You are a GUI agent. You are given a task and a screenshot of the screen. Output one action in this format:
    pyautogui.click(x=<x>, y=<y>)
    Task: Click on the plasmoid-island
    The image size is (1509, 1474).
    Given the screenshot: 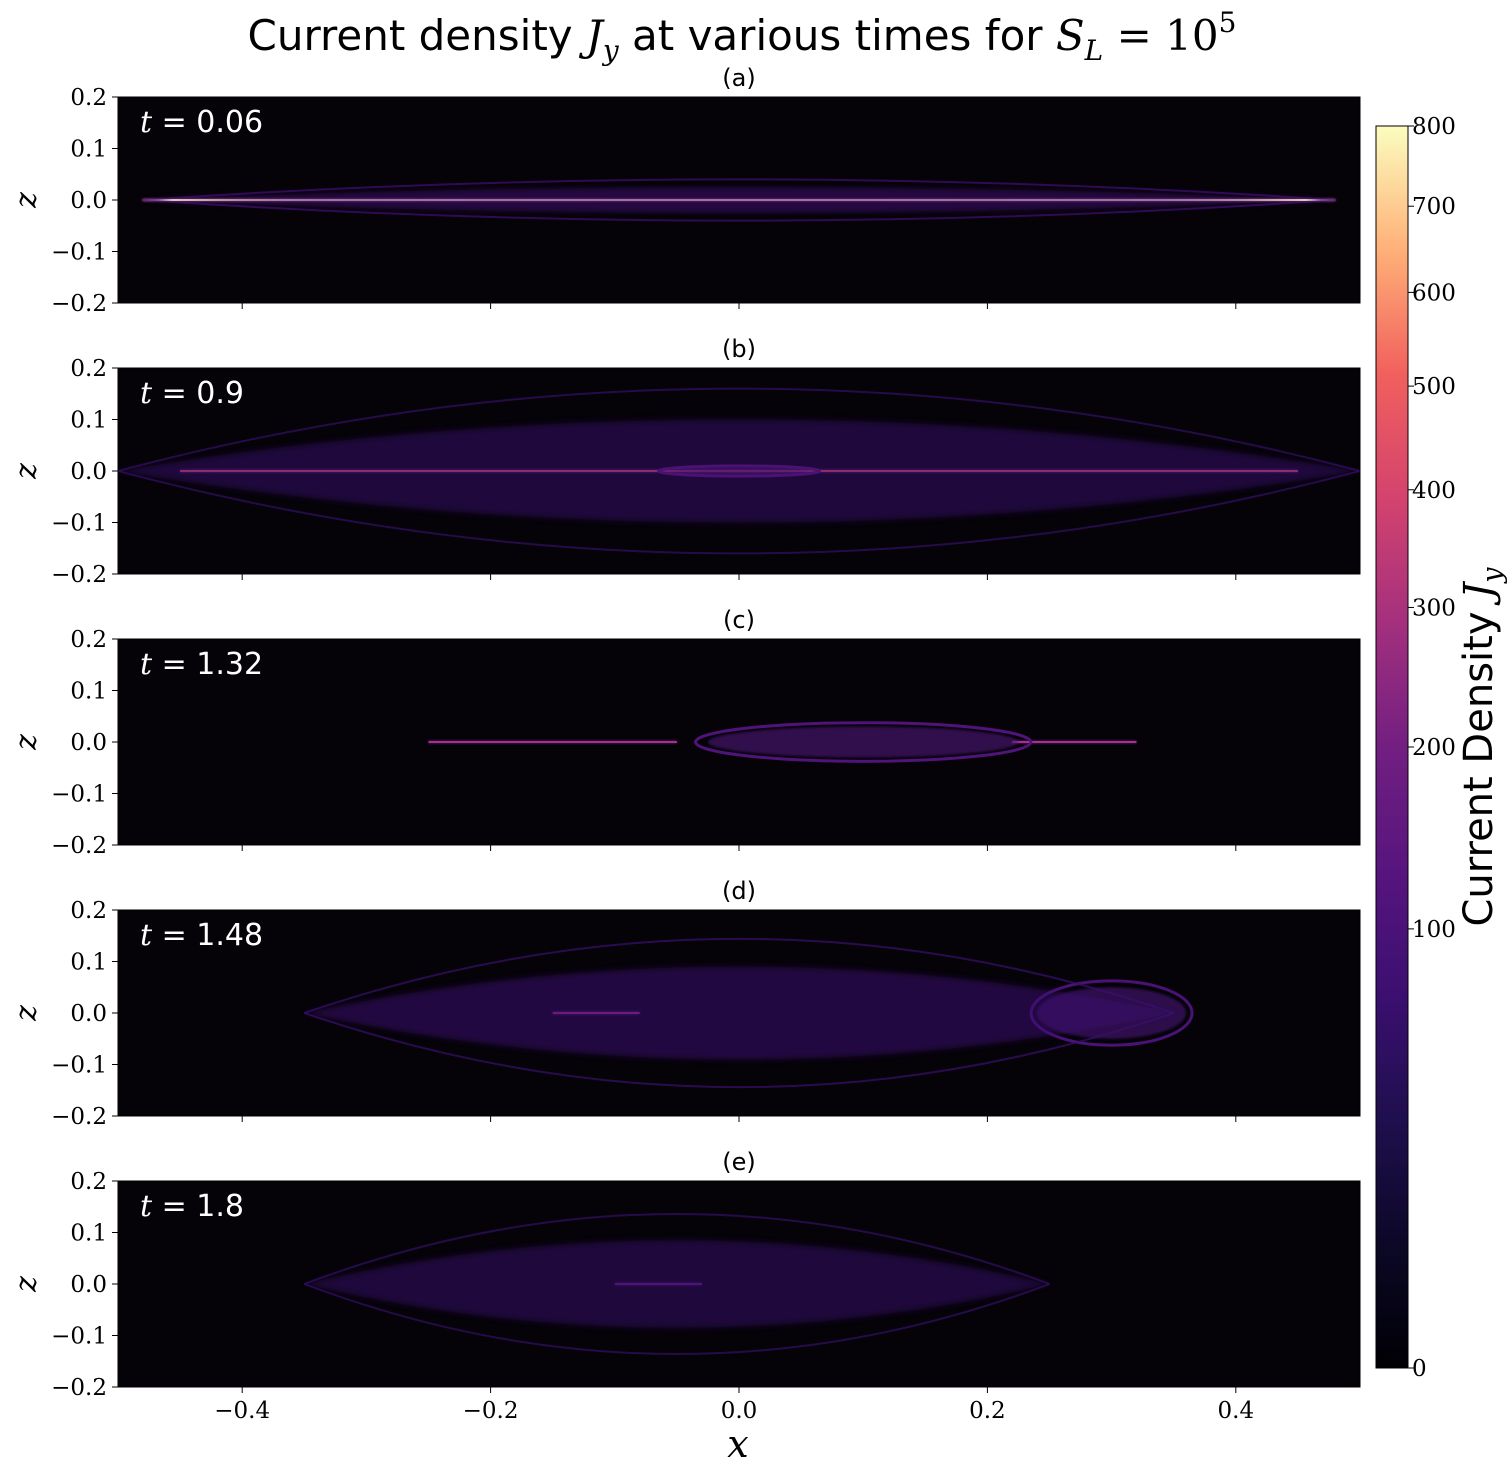 What is the action you would take?
    pyautogui.click(x=863, y=742)
    